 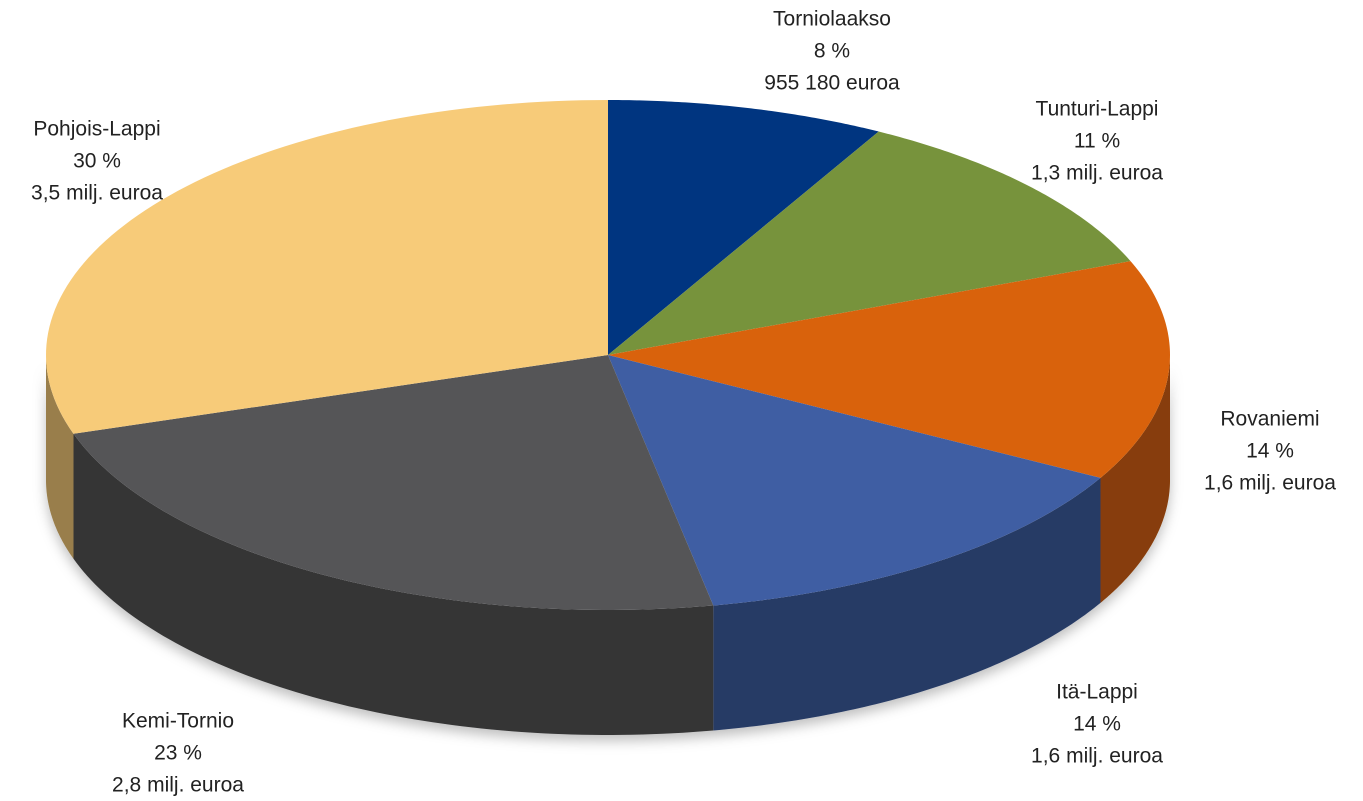 What do you see at coordinates (97, 193) in the screenshot?
I see `slice-amount-label: 3,5 milj. euroa` at bounding box center [97, 193].